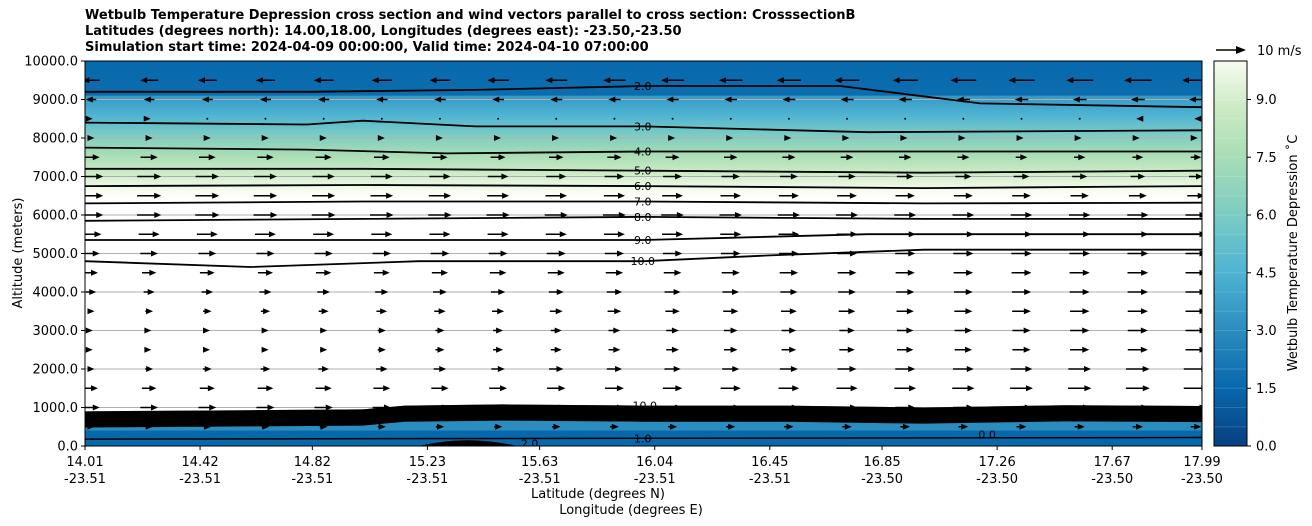 This screenshot has height=526, width=1312. What do you see at coordinates (643, 217) in the screenshot?
I see `contour-label-8.0: 8.0` at bounding box center [643, 217].